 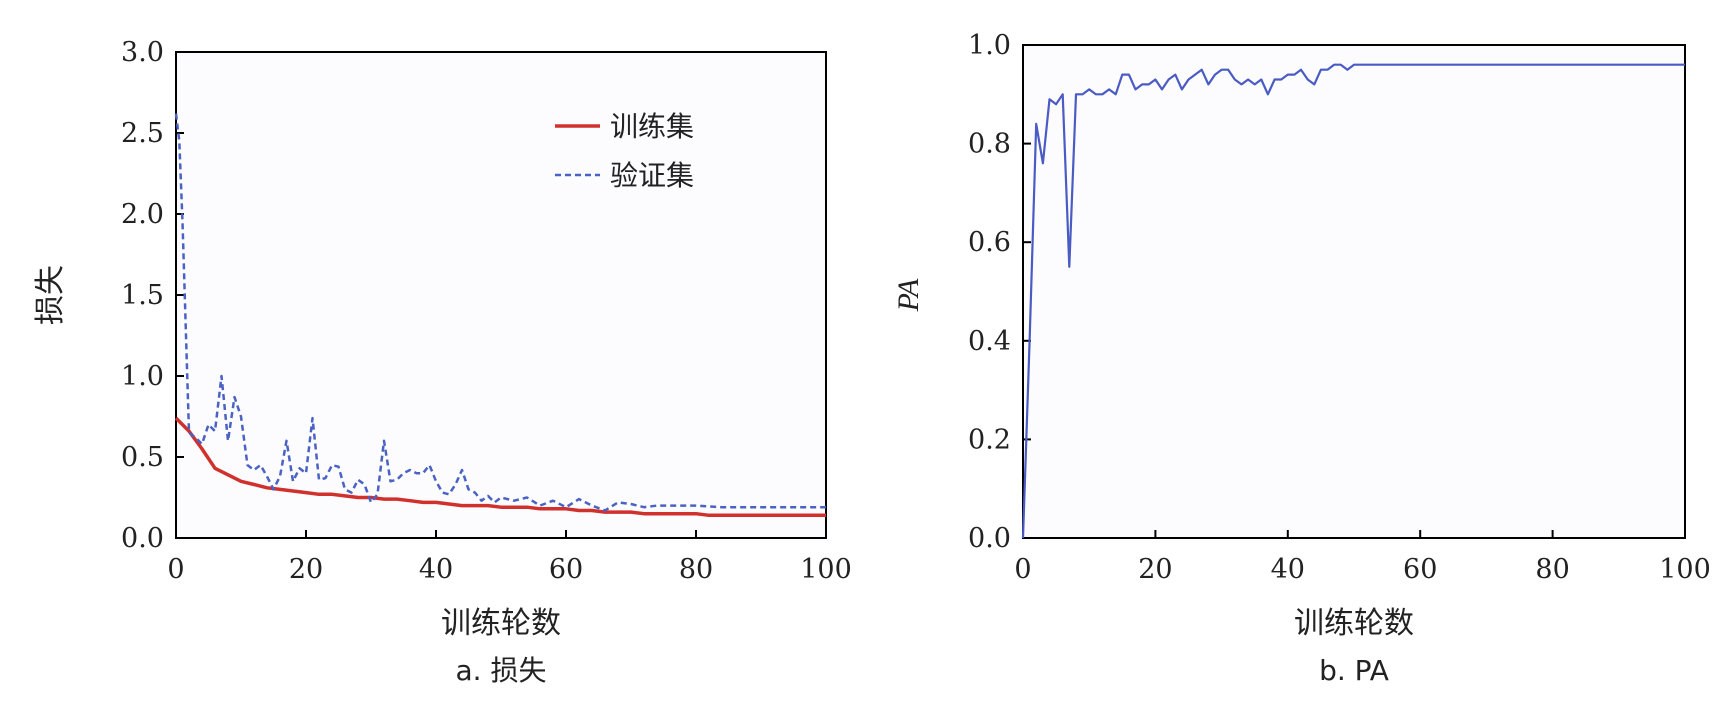 I want to click on loss-x-tick-label: 80, so click(x=696, y=569).